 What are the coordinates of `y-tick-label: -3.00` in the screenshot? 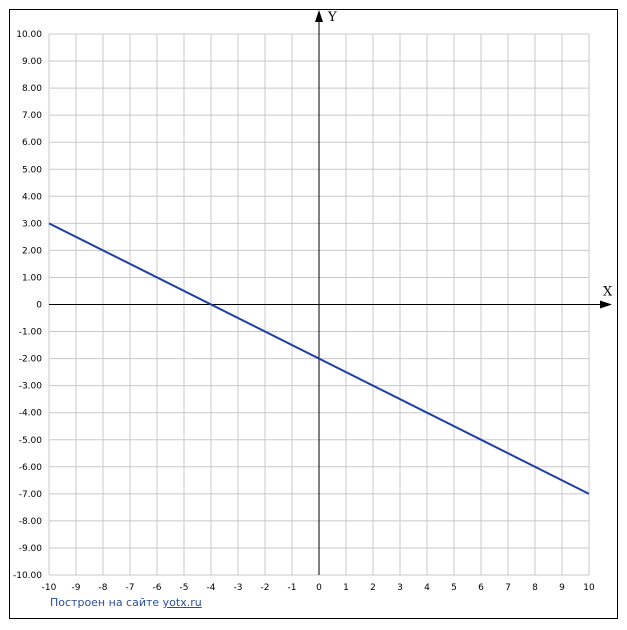 It's located at (31, 387).